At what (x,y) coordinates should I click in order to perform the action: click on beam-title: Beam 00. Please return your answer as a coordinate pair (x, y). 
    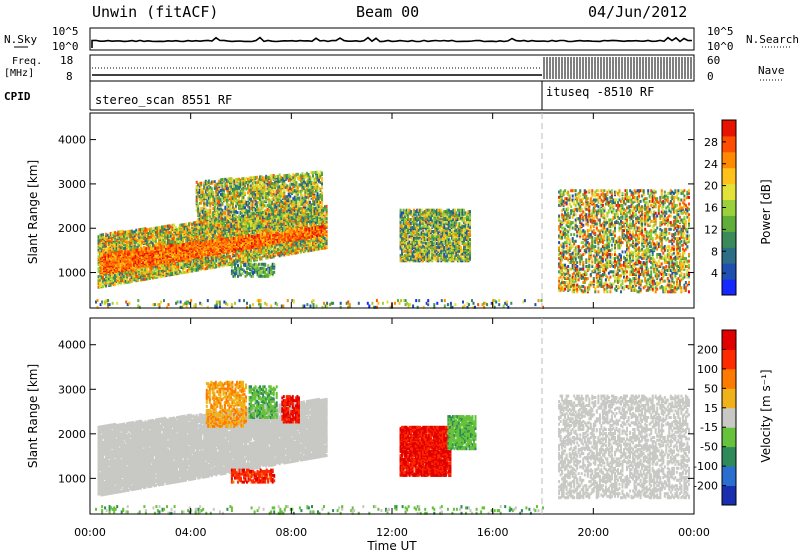
    Looking at the image, I should click on (387, 12).